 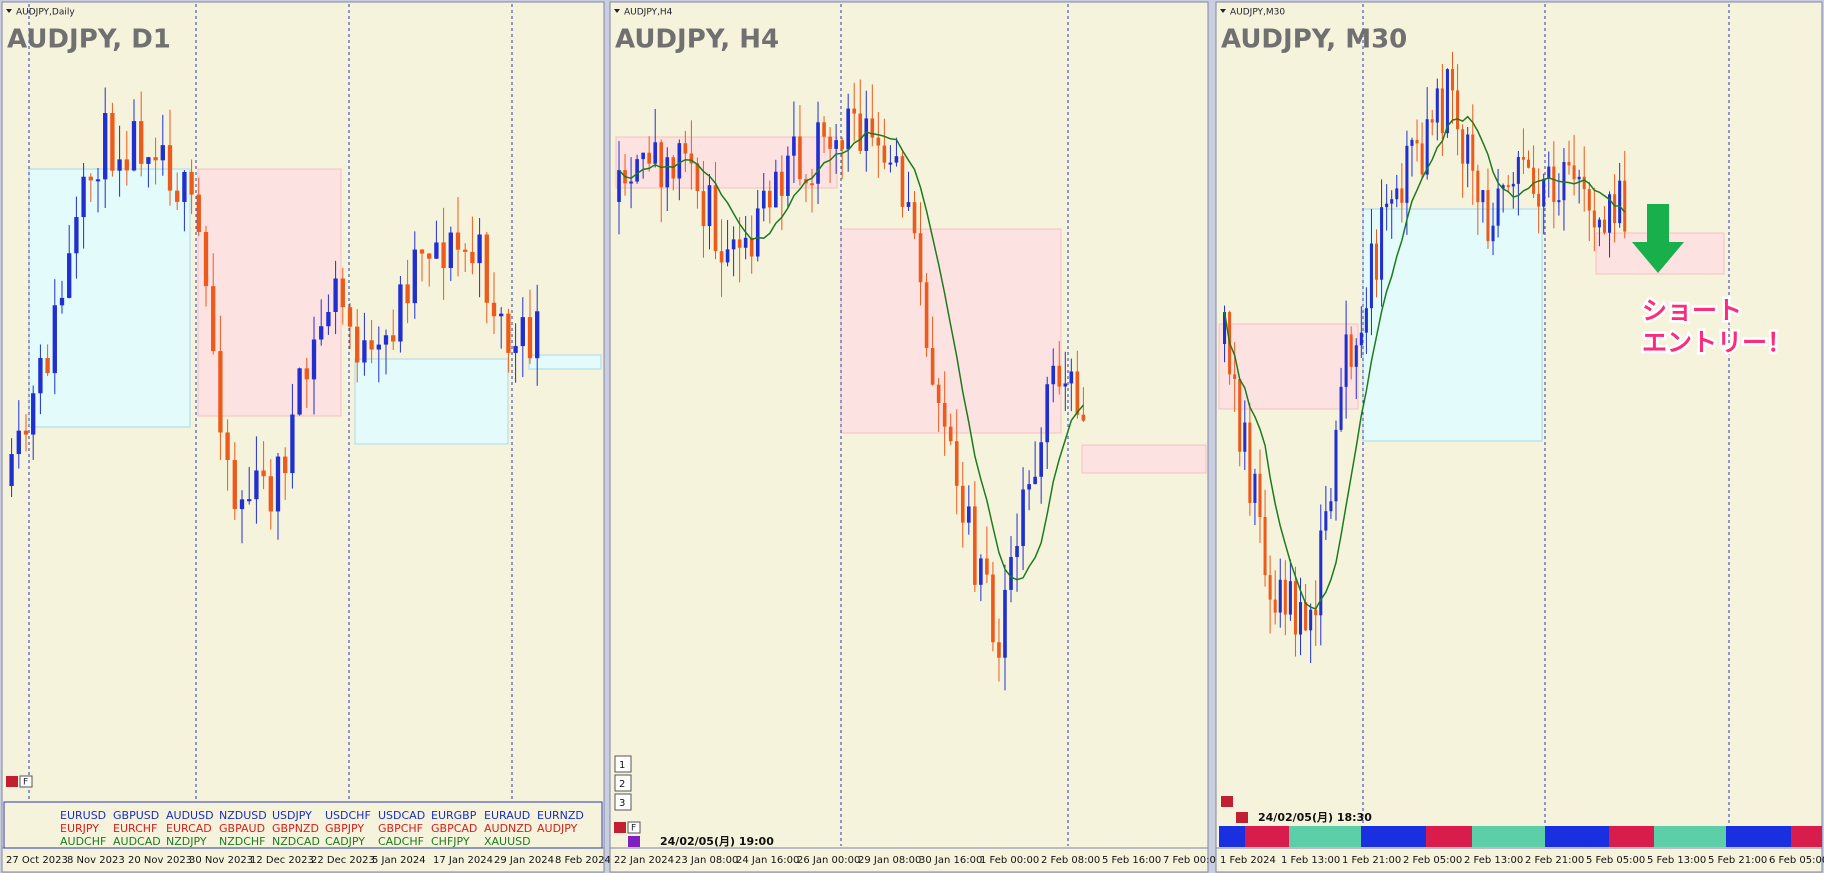 What do you see at coordinates (83, 815) in the screenshot?
I see `symbol-button: EURUSD` at bounding box center [83, 815].